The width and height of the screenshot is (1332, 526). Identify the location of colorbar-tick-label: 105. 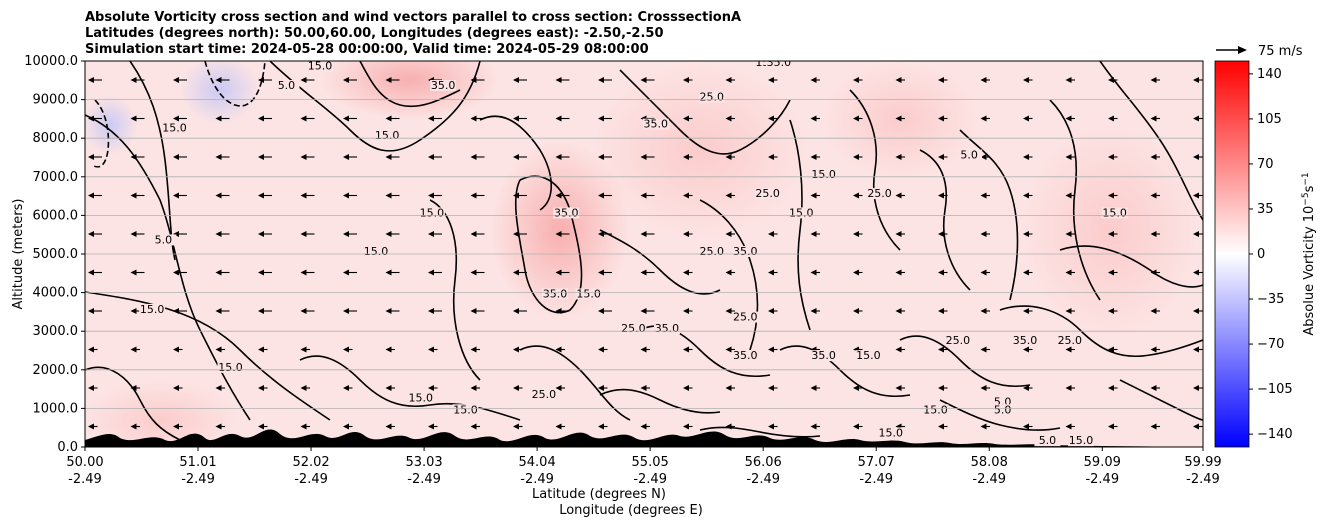
(1269, 119).